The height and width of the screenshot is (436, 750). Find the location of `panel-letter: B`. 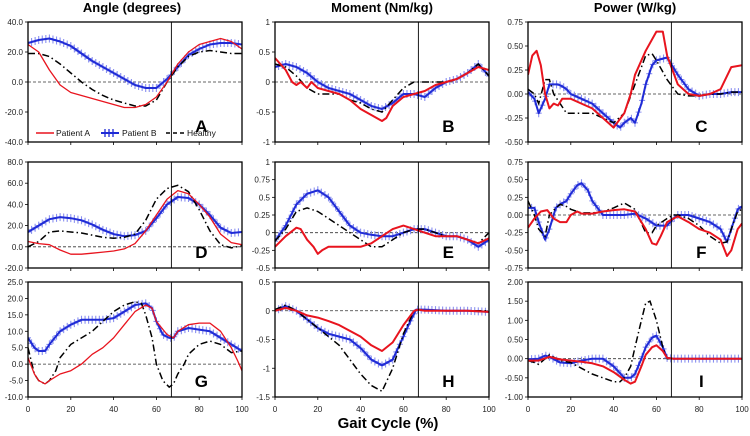

panel-letter: B is located at coordinates (448, 126).